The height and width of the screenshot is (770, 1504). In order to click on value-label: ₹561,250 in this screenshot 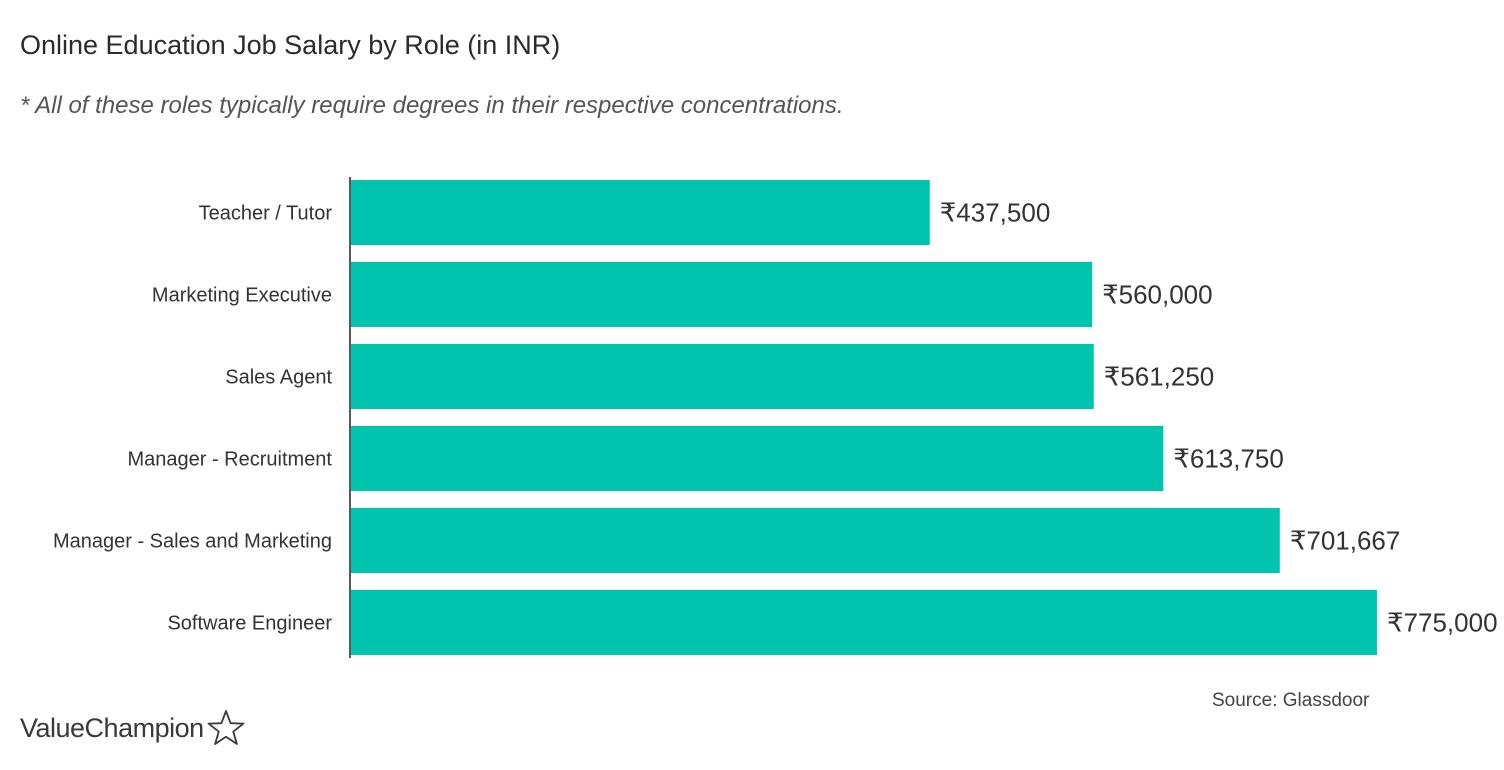, I will do `click(1159, 377)`.